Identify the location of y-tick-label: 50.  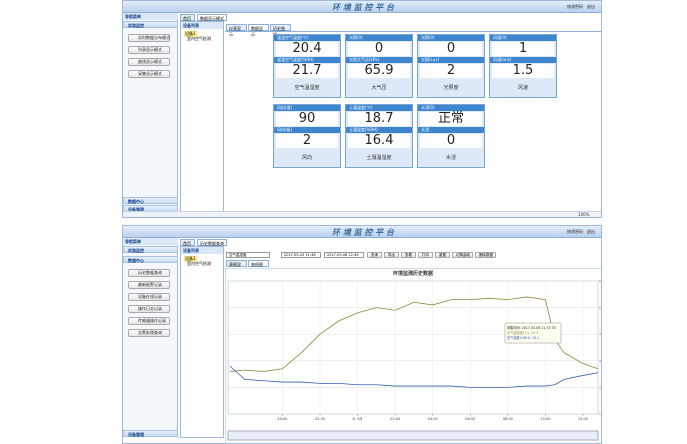
(600, 308).